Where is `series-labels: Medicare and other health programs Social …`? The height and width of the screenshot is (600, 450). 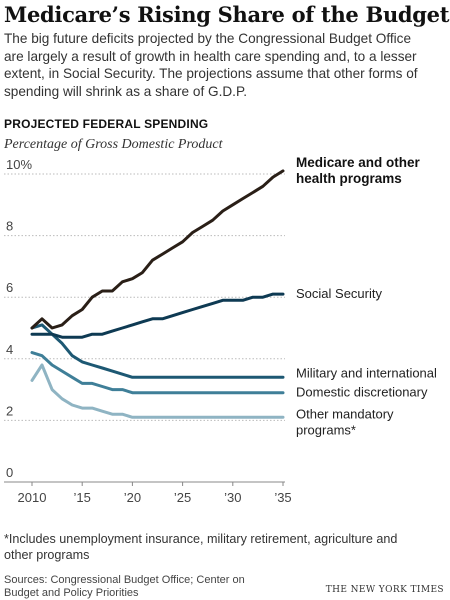
series-labels: Medicare and other health programs Social … is located at coordinates (366, 296).